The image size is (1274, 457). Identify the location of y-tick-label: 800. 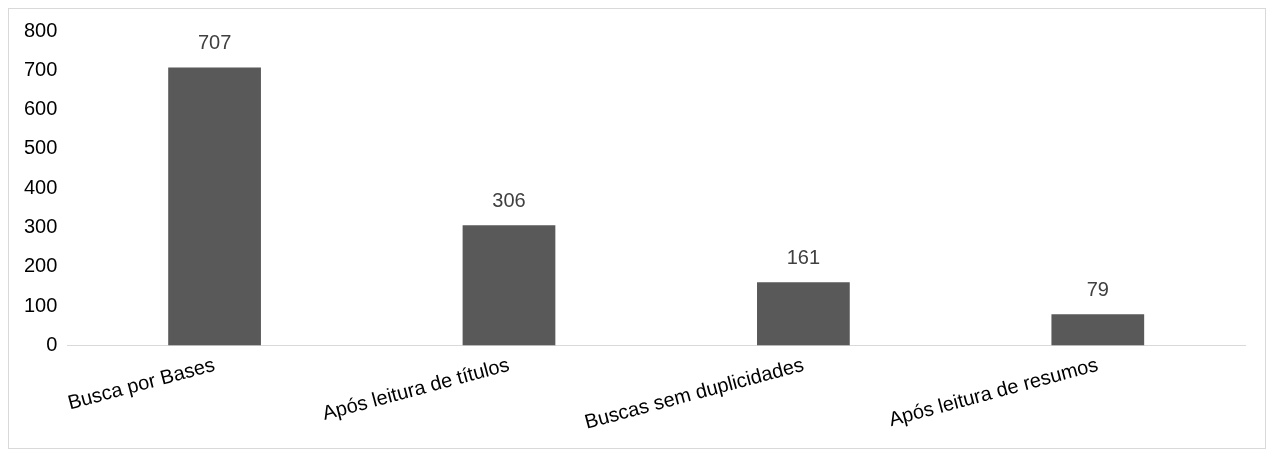
(40, 29).